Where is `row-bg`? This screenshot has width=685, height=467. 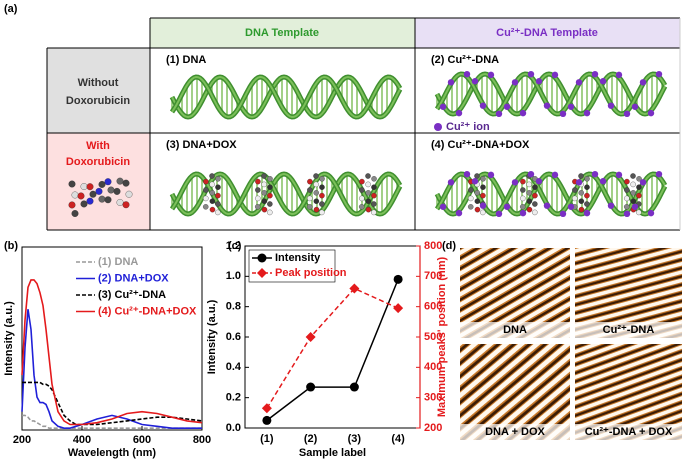 row-bg is located at coordinates (98, 181).